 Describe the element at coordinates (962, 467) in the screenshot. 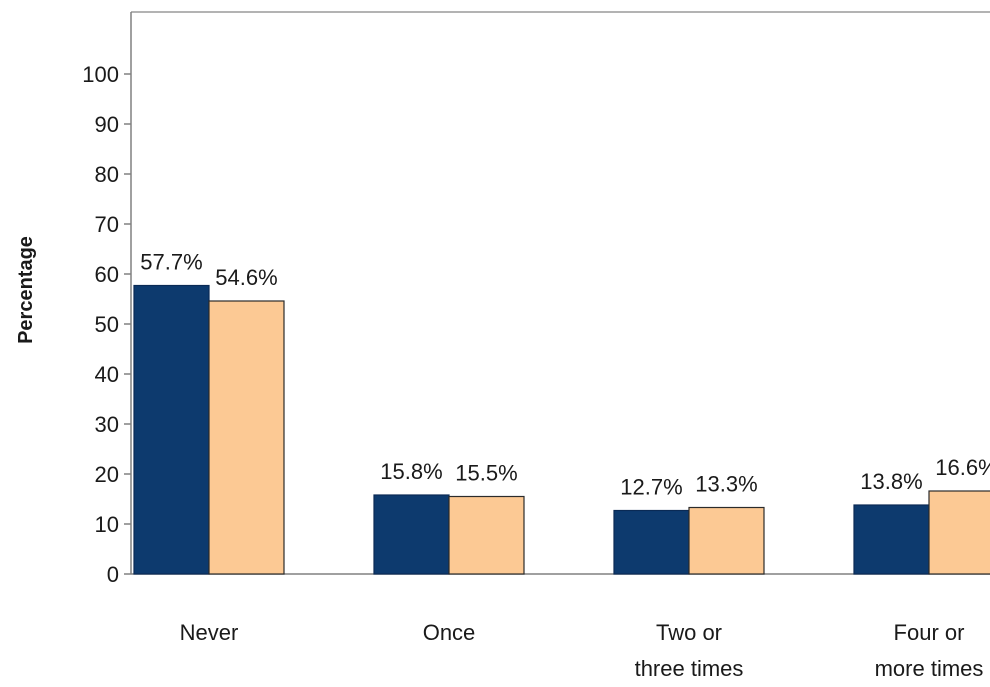

I see `data-label: 16.6%` at that location.